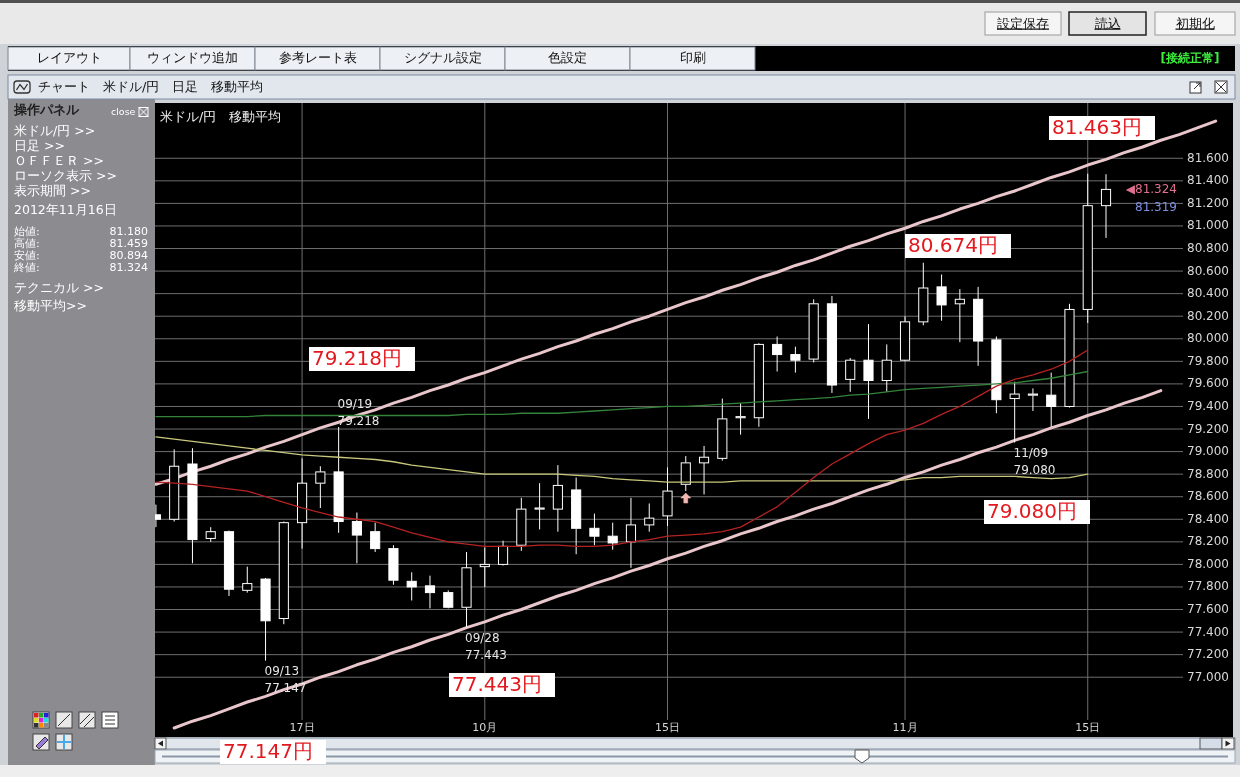 The width and height of the screenshot is (1240, 777). I want to click on note: 80.674円, so click(958, 245).